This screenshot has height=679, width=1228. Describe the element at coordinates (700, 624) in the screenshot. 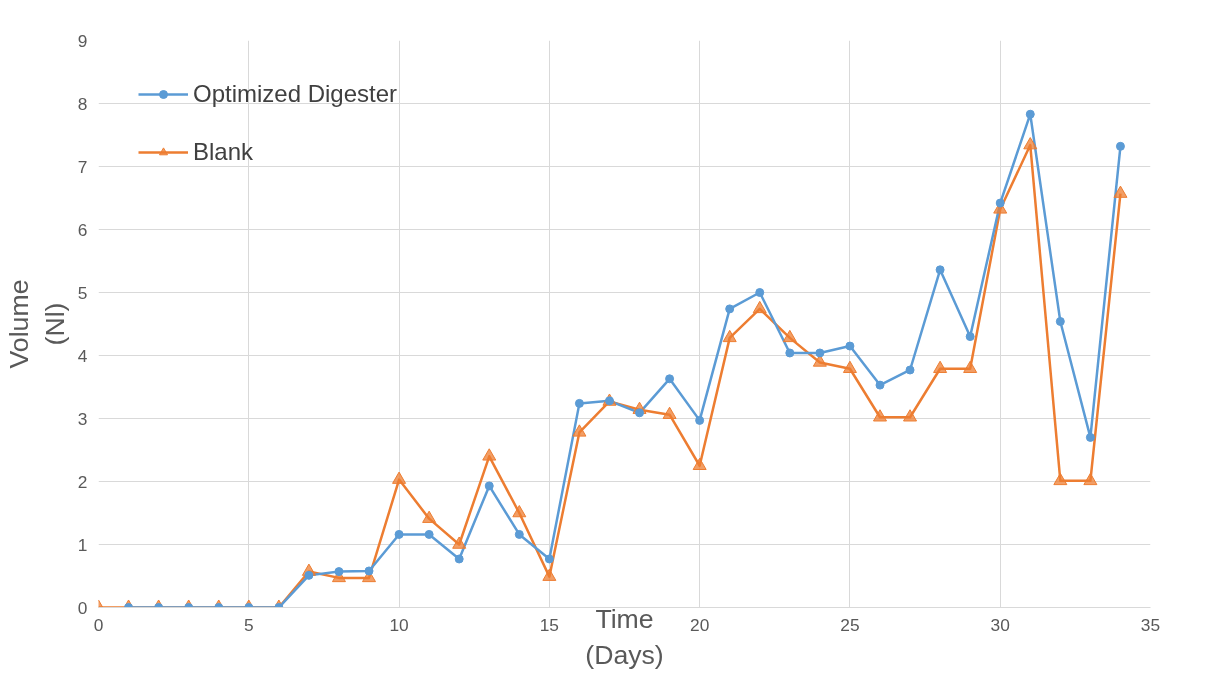

I see `x-tick-label: 20` at that location.